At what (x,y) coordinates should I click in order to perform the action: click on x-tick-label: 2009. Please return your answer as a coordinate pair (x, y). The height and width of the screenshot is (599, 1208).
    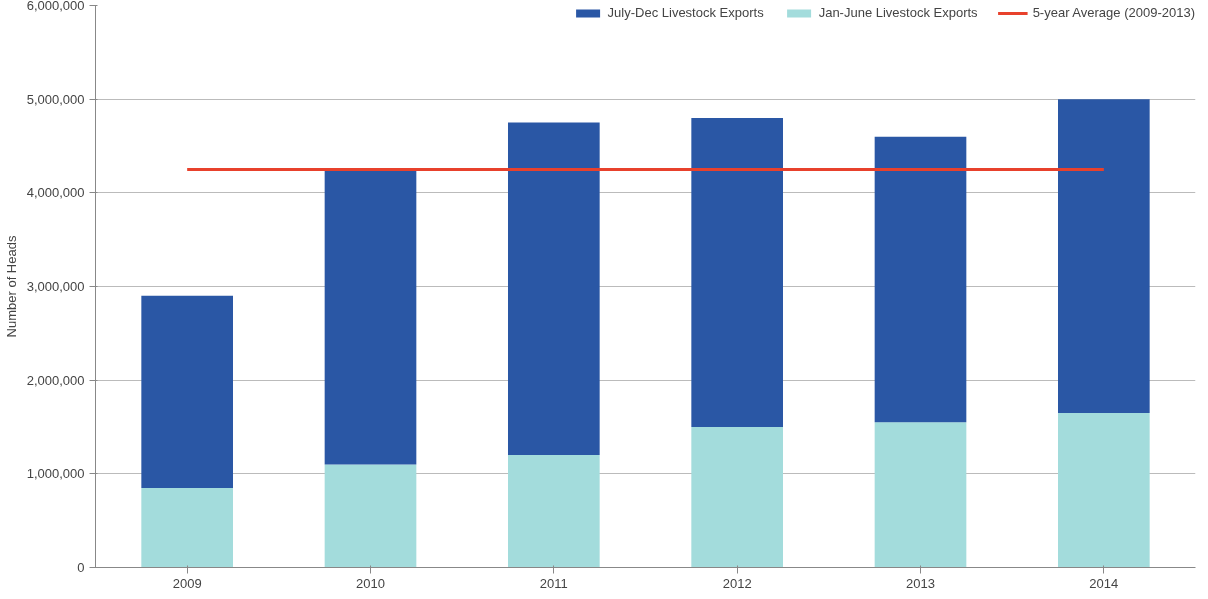
    Looking at the image, I should click on (187, 583).